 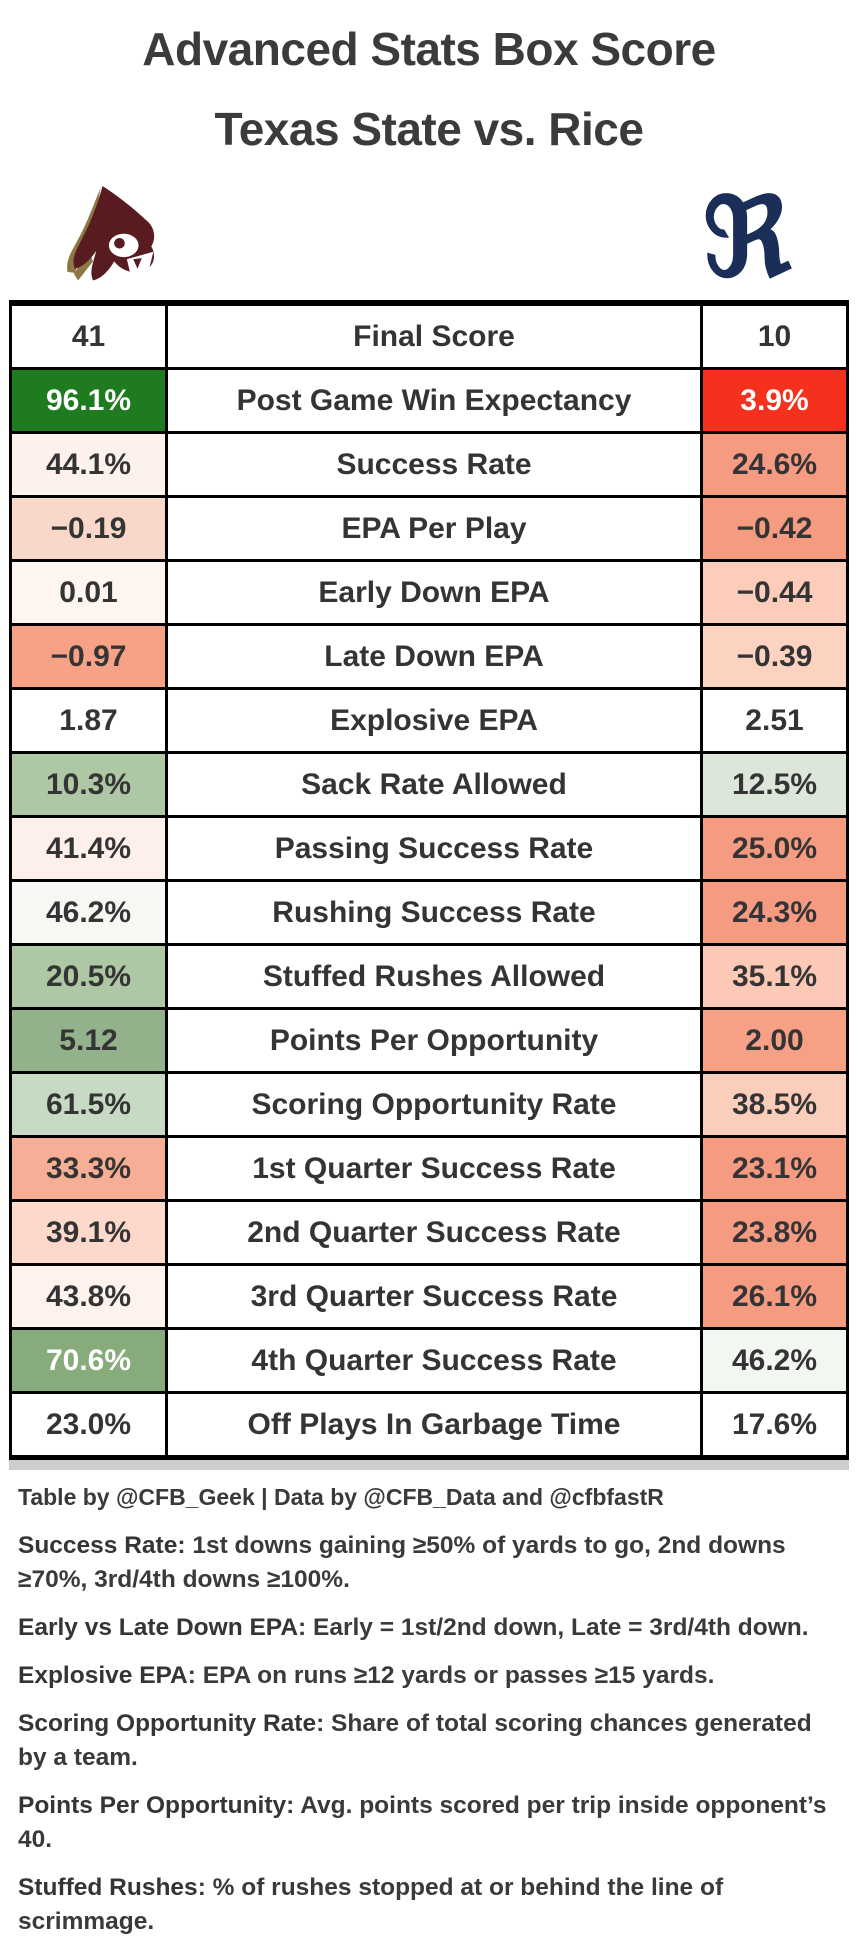 I want to click on metric-cell: 3rd Quarter Success Rate, so click(x=434, y=1296).